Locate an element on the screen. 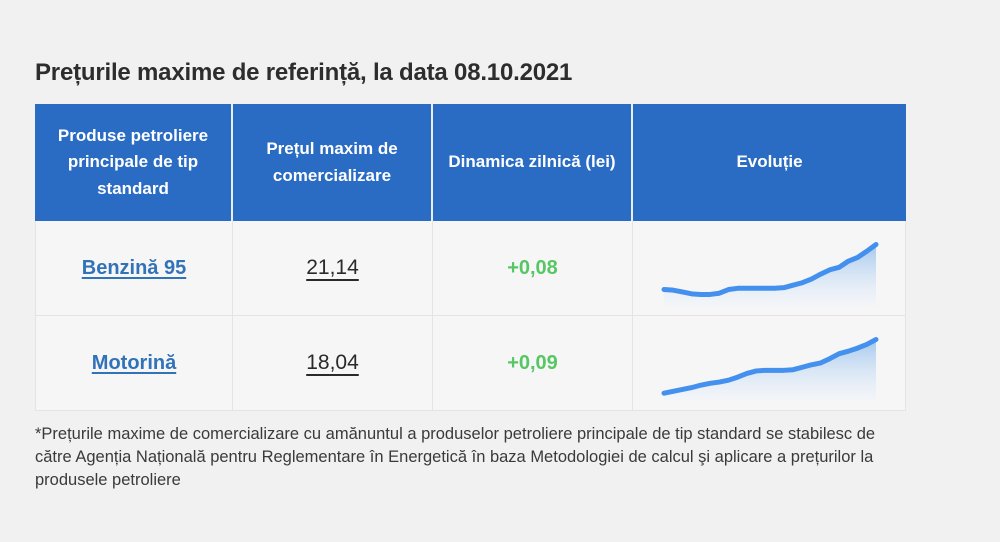 This screenshot has width=1000, height=542. product-cell: Benzină 95 is located at coordinates (134, 268).